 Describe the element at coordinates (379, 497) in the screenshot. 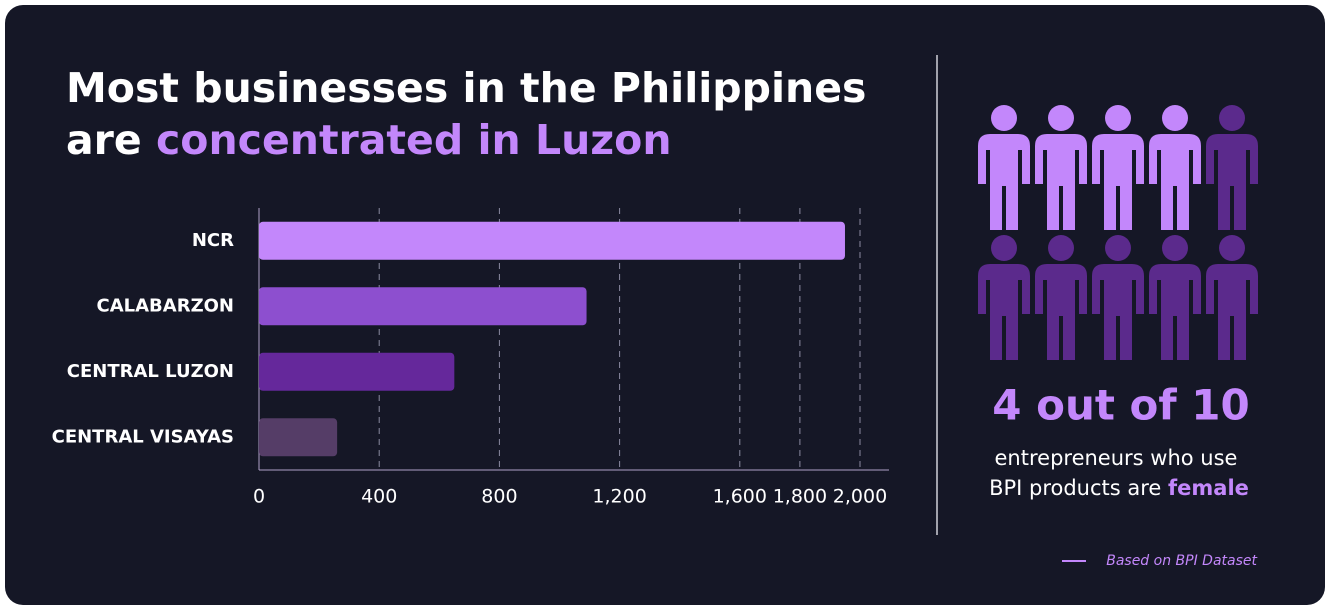

I see `x-tick-label: 400` at that location.